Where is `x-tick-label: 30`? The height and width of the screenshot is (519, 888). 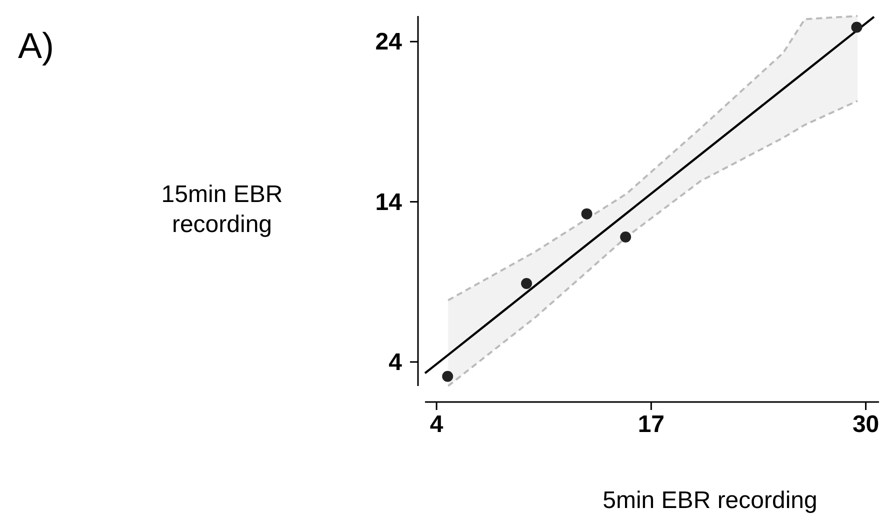 x-tick-label: 30 is located at coordinates (866, 424).